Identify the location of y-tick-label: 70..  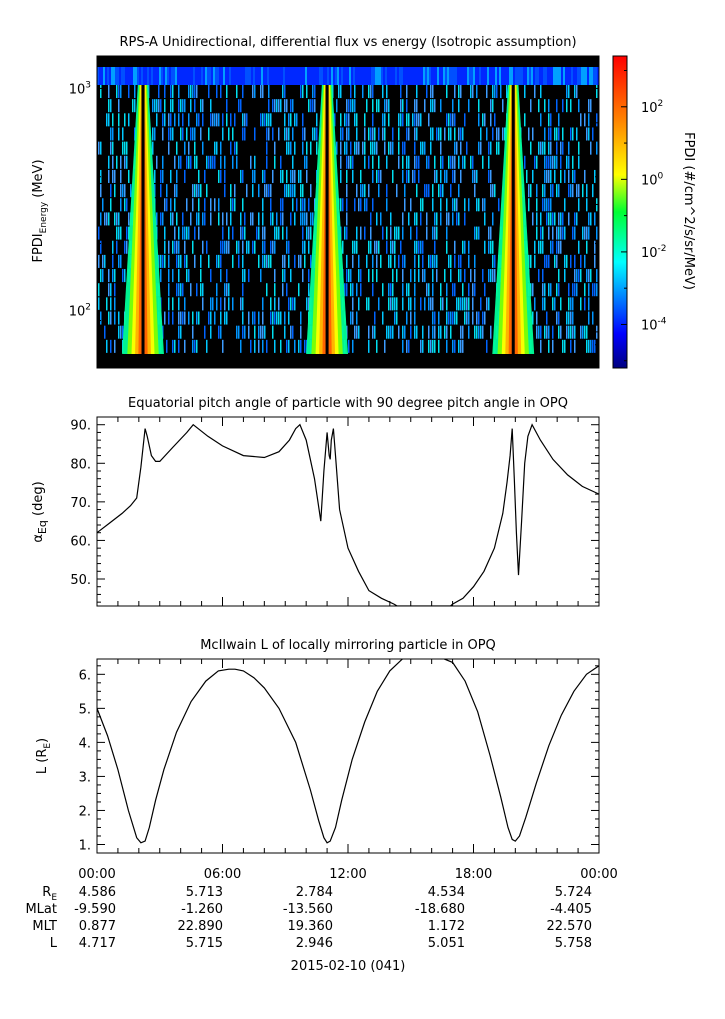
(80, 503).